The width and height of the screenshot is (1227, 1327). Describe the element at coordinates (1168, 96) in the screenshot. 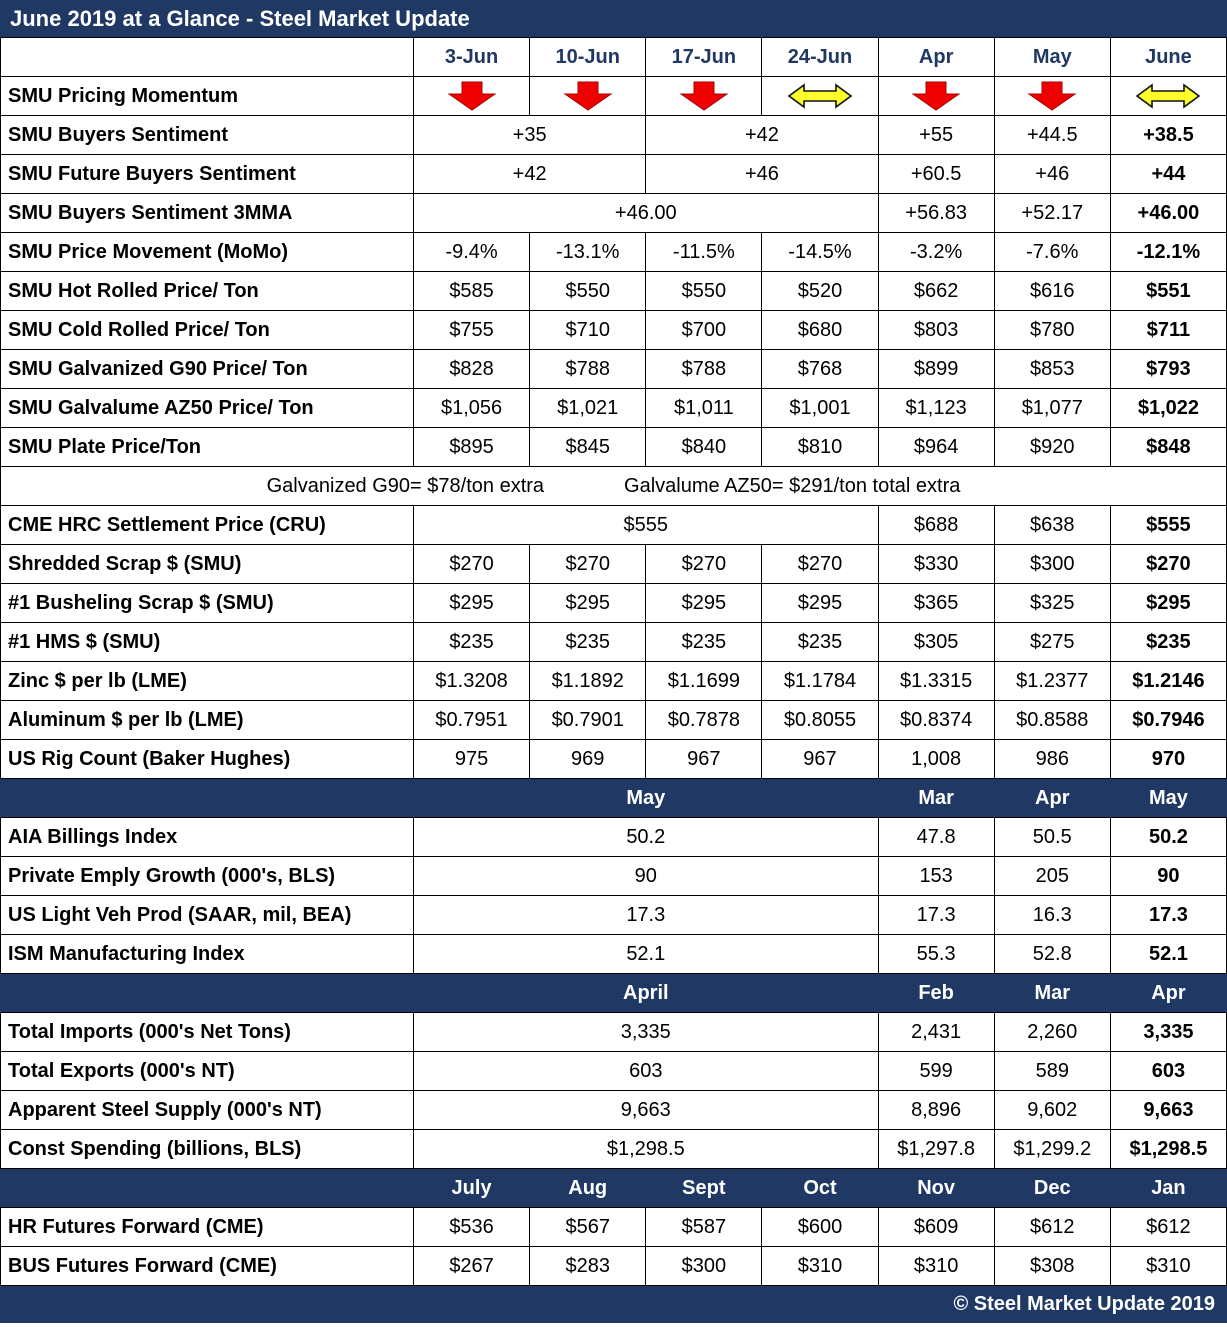

I see `yellow-left-right-arrow-icon` at that location.